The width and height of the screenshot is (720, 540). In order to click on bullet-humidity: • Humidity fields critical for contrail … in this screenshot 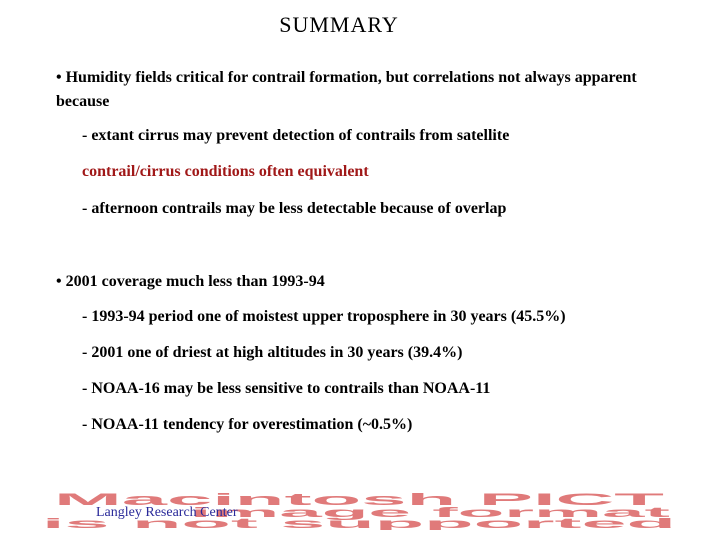, I will do `click(346, 89)`.